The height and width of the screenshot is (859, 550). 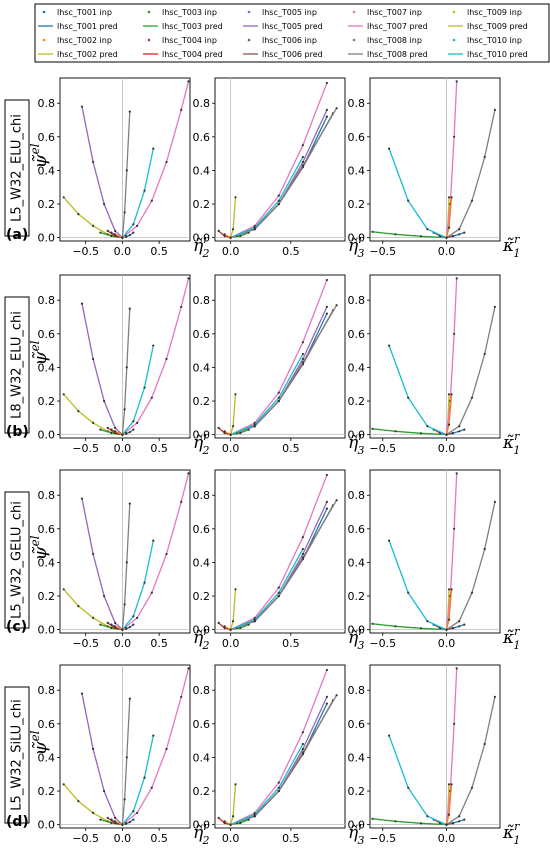 I want to click on legend-entry-label: lhsc_T010 inp, so click(x=494, y=40).